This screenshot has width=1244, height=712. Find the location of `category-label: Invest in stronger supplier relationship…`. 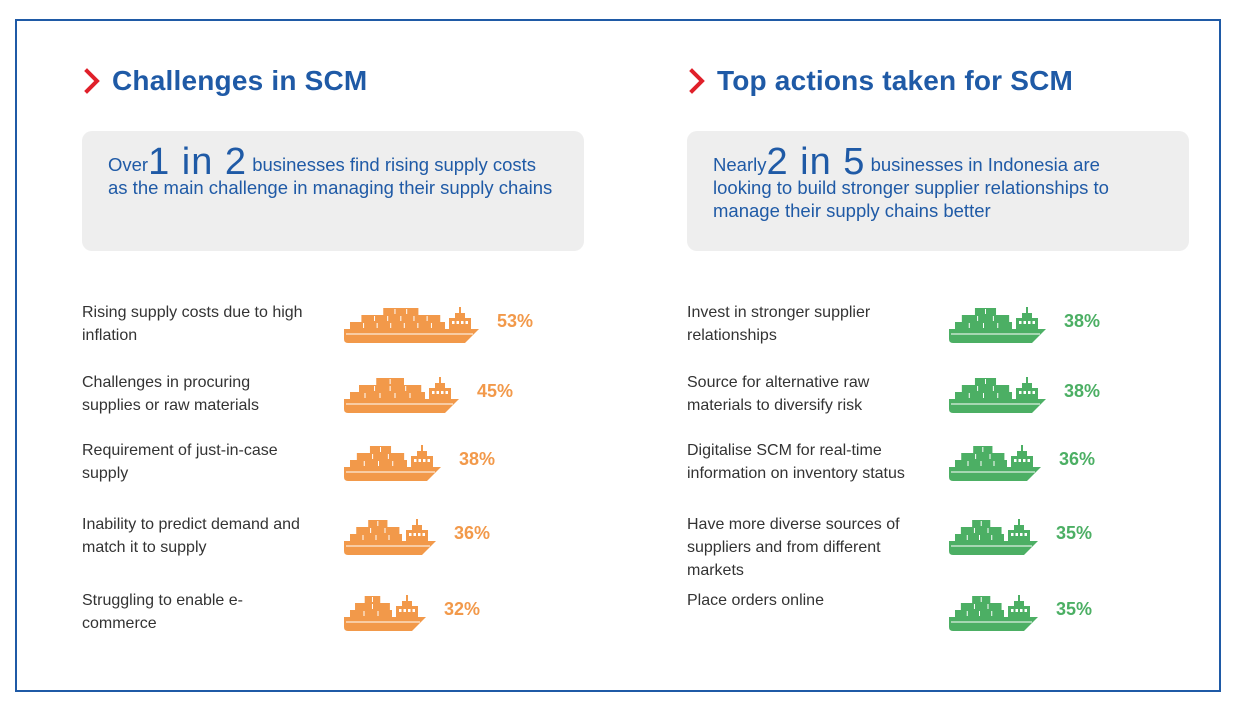

category-label: Invest in stronger supplier relationship… is located at coordinates (779, 324).